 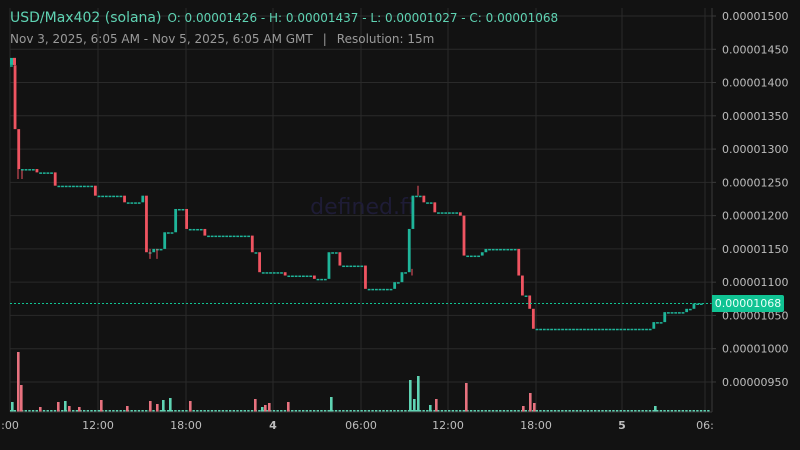 What do you see at coordinates (755, 282) in the screenshot?
I see `price-tick-label: 0.00001100` at bounding box center [755, 282].